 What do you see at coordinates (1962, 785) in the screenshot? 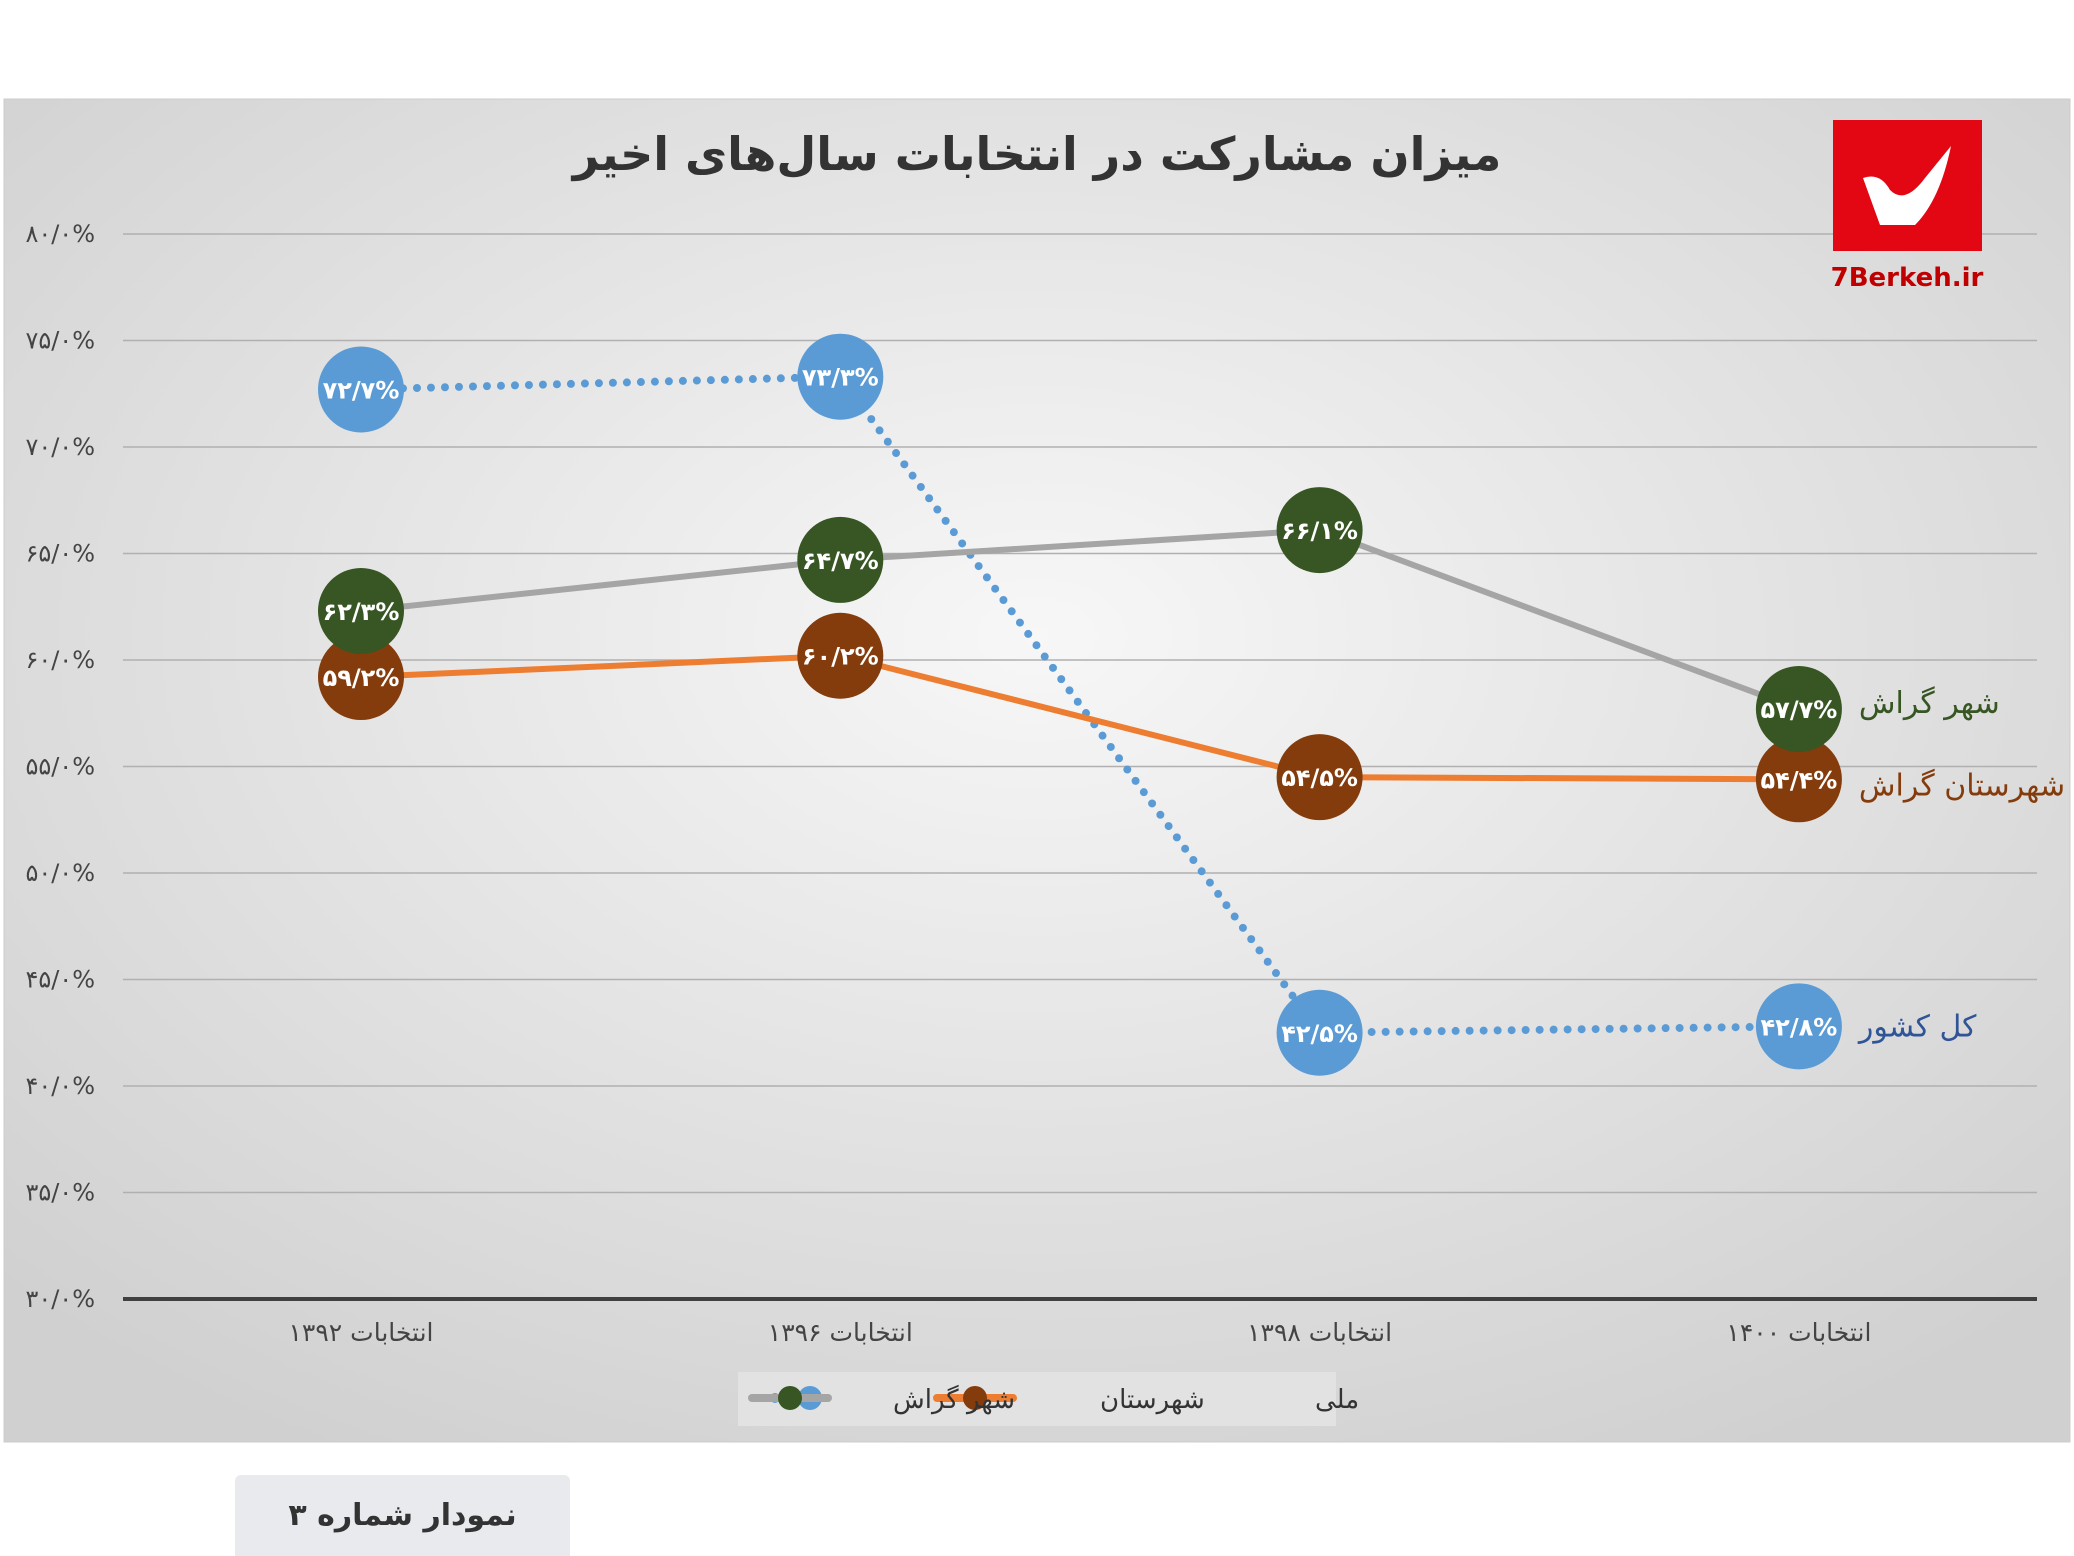
I see `series-end-label: شهرستان گراش` at bounding box center [1962, 785].